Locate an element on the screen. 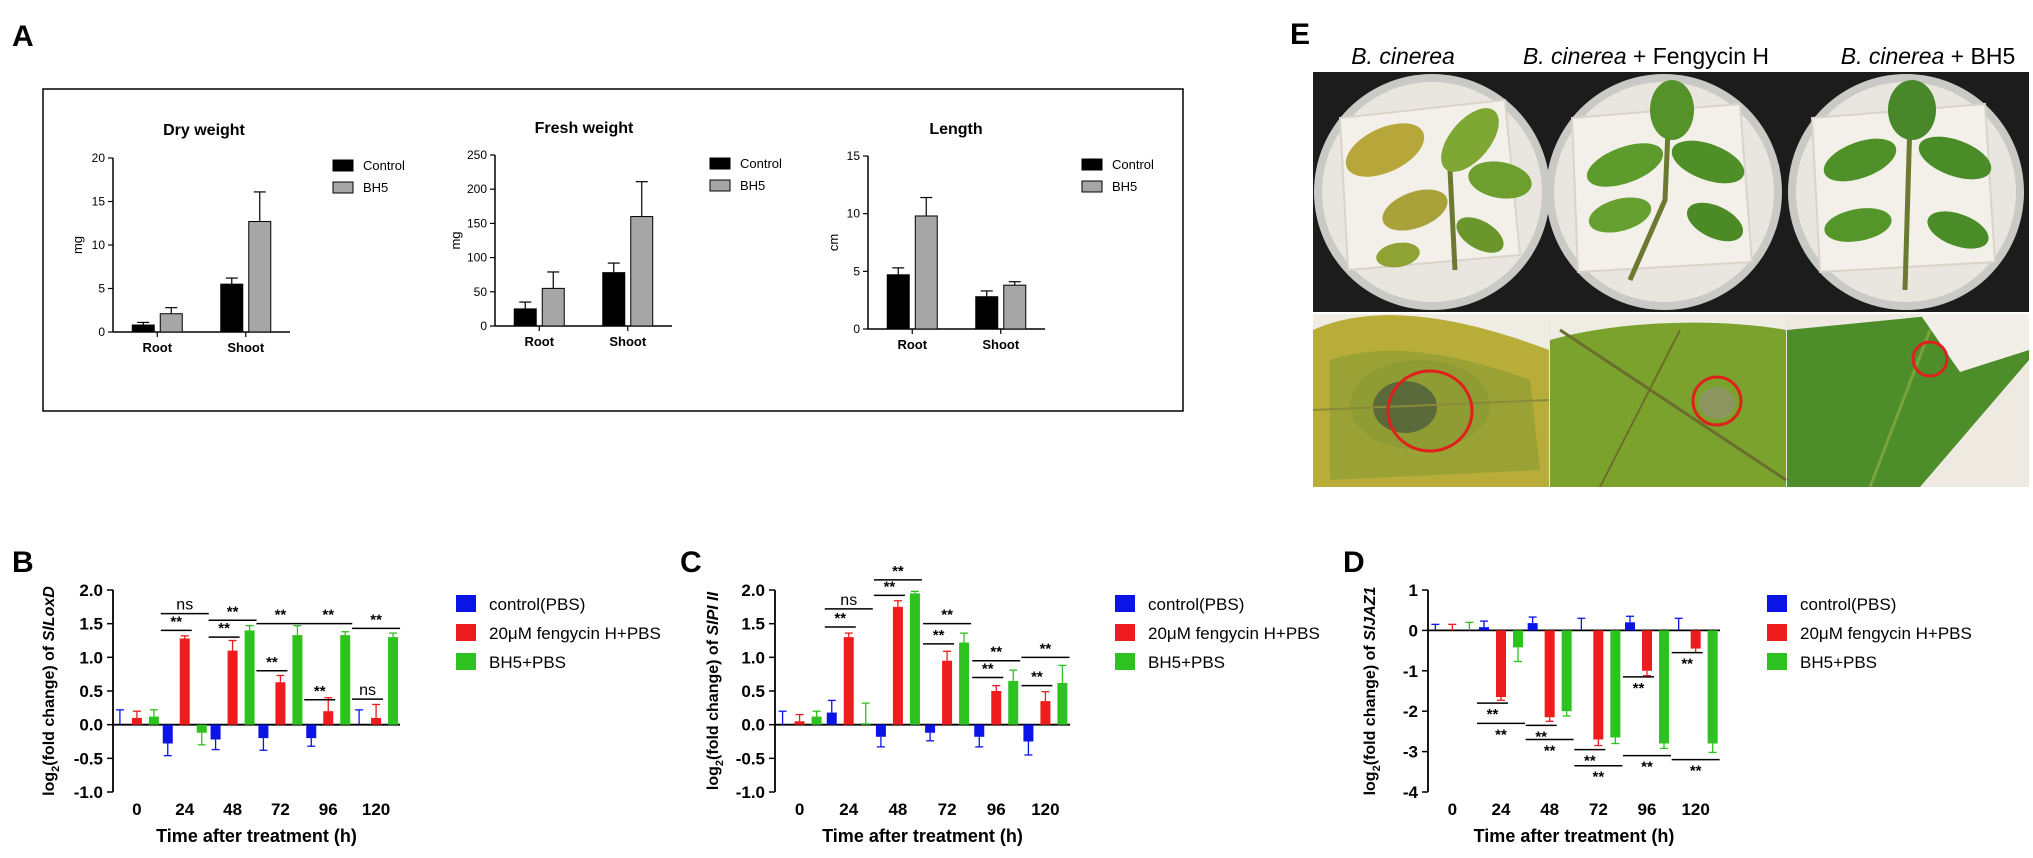  y-axis-label: log2(fold change) of SlPI II is located at coordinates (715, 690).